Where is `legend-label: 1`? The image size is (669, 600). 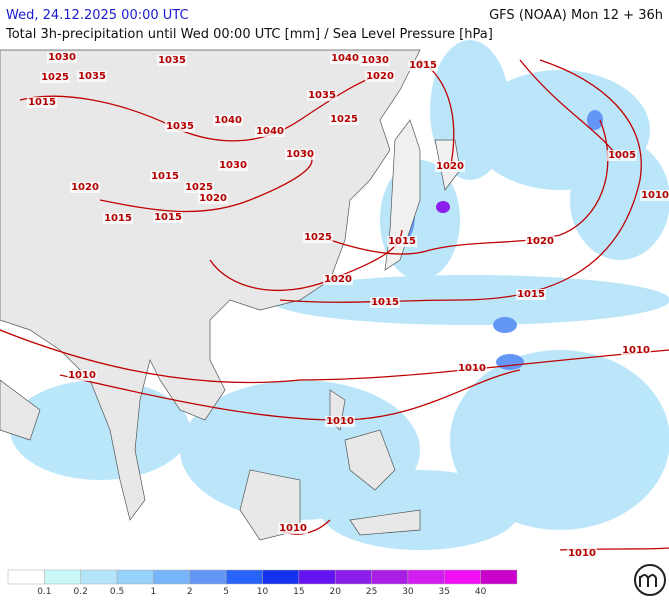 legend-label: 1 is located at coordinates (154, 592).